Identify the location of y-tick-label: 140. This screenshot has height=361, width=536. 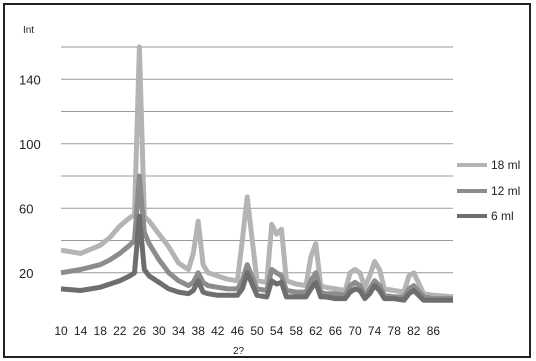
(30, 79).